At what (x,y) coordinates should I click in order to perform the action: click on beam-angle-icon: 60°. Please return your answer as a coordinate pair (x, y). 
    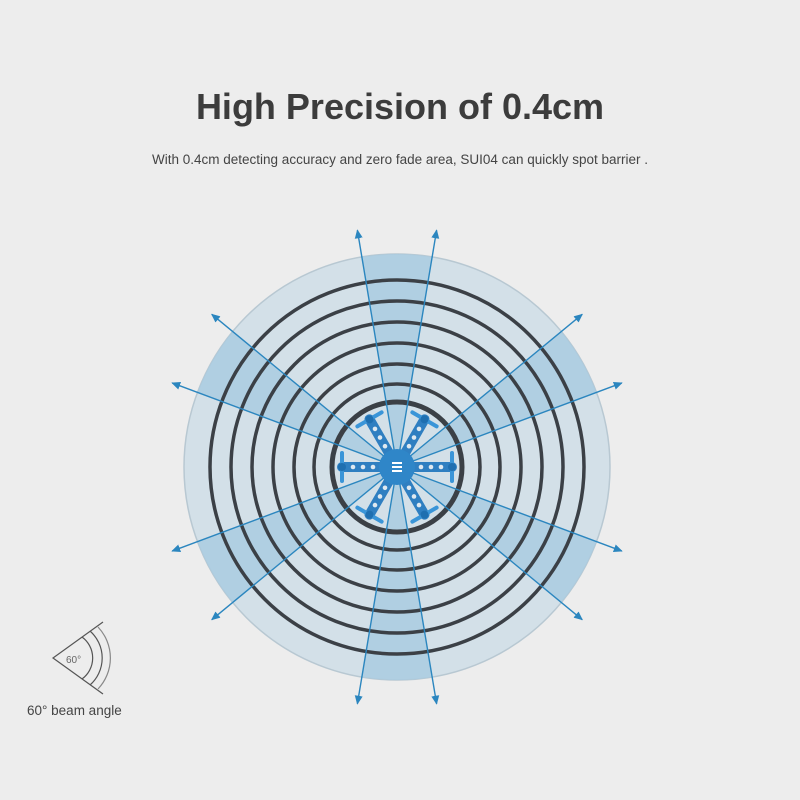
    Looking at the image, I should click on (81, 658).